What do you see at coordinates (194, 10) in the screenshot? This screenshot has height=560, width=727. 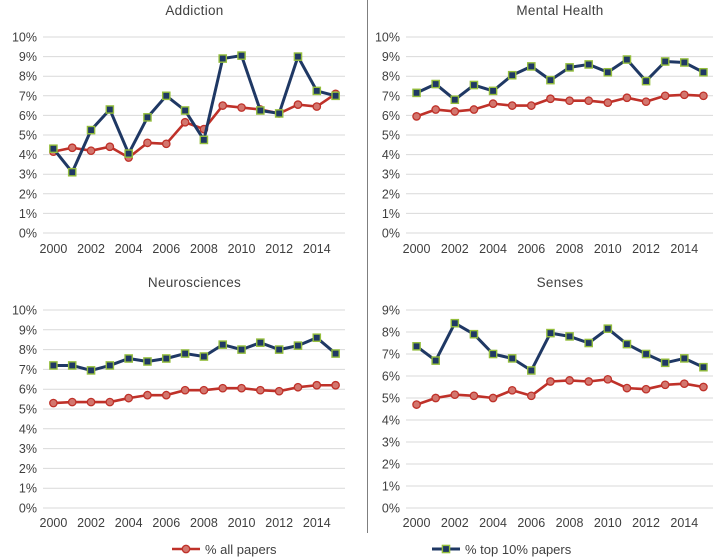 I see `chart-title-addiction: Addiction` at bounding box center [194, 10].